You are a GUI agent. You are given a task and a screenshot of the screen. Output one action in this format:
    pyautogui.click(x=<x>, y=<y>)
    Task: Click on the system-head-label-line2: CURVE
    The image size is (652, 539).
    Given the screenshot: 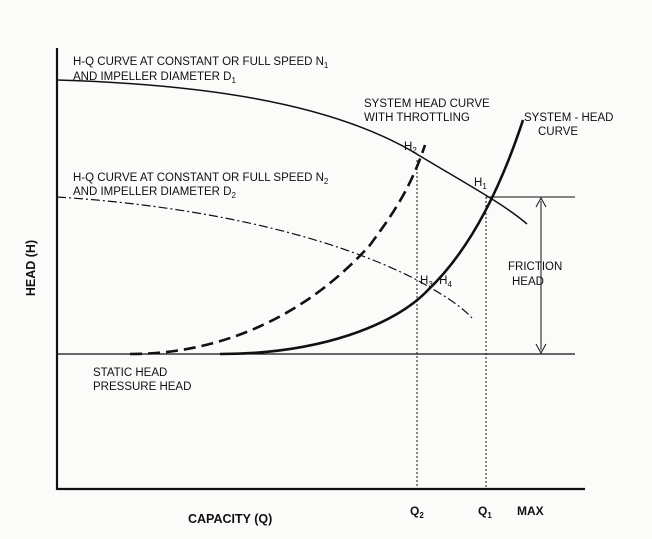 What is the action you would take?
    pyautogui.click(x=558, y=132)
    